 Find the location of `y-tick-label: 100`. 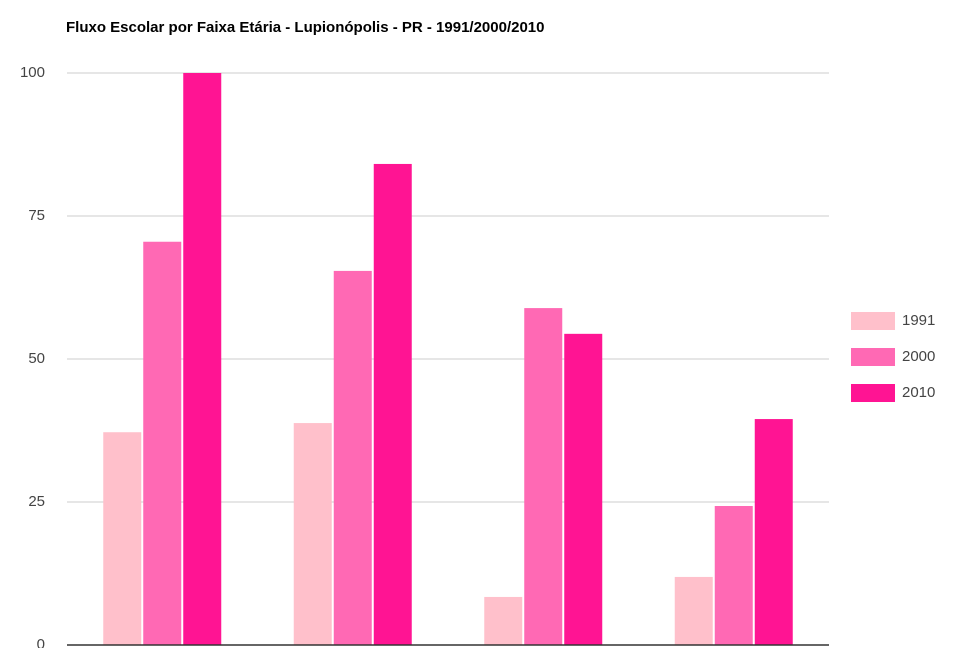

y-tick-label: 100 is located at coordinates (32, 72).